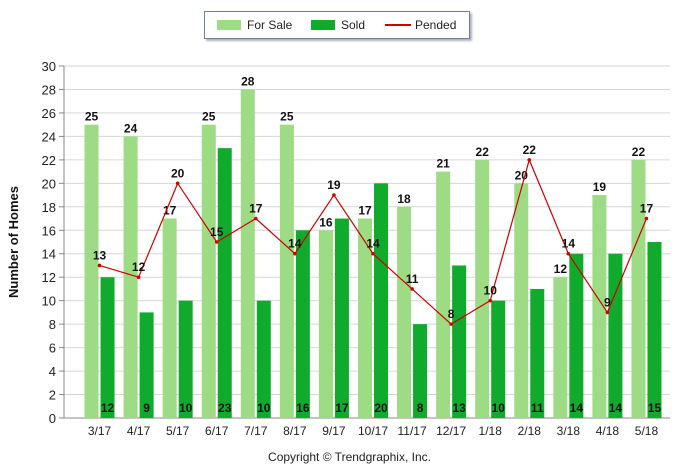  I want to click on x-tick-label: 2/18, so click(530, 431).